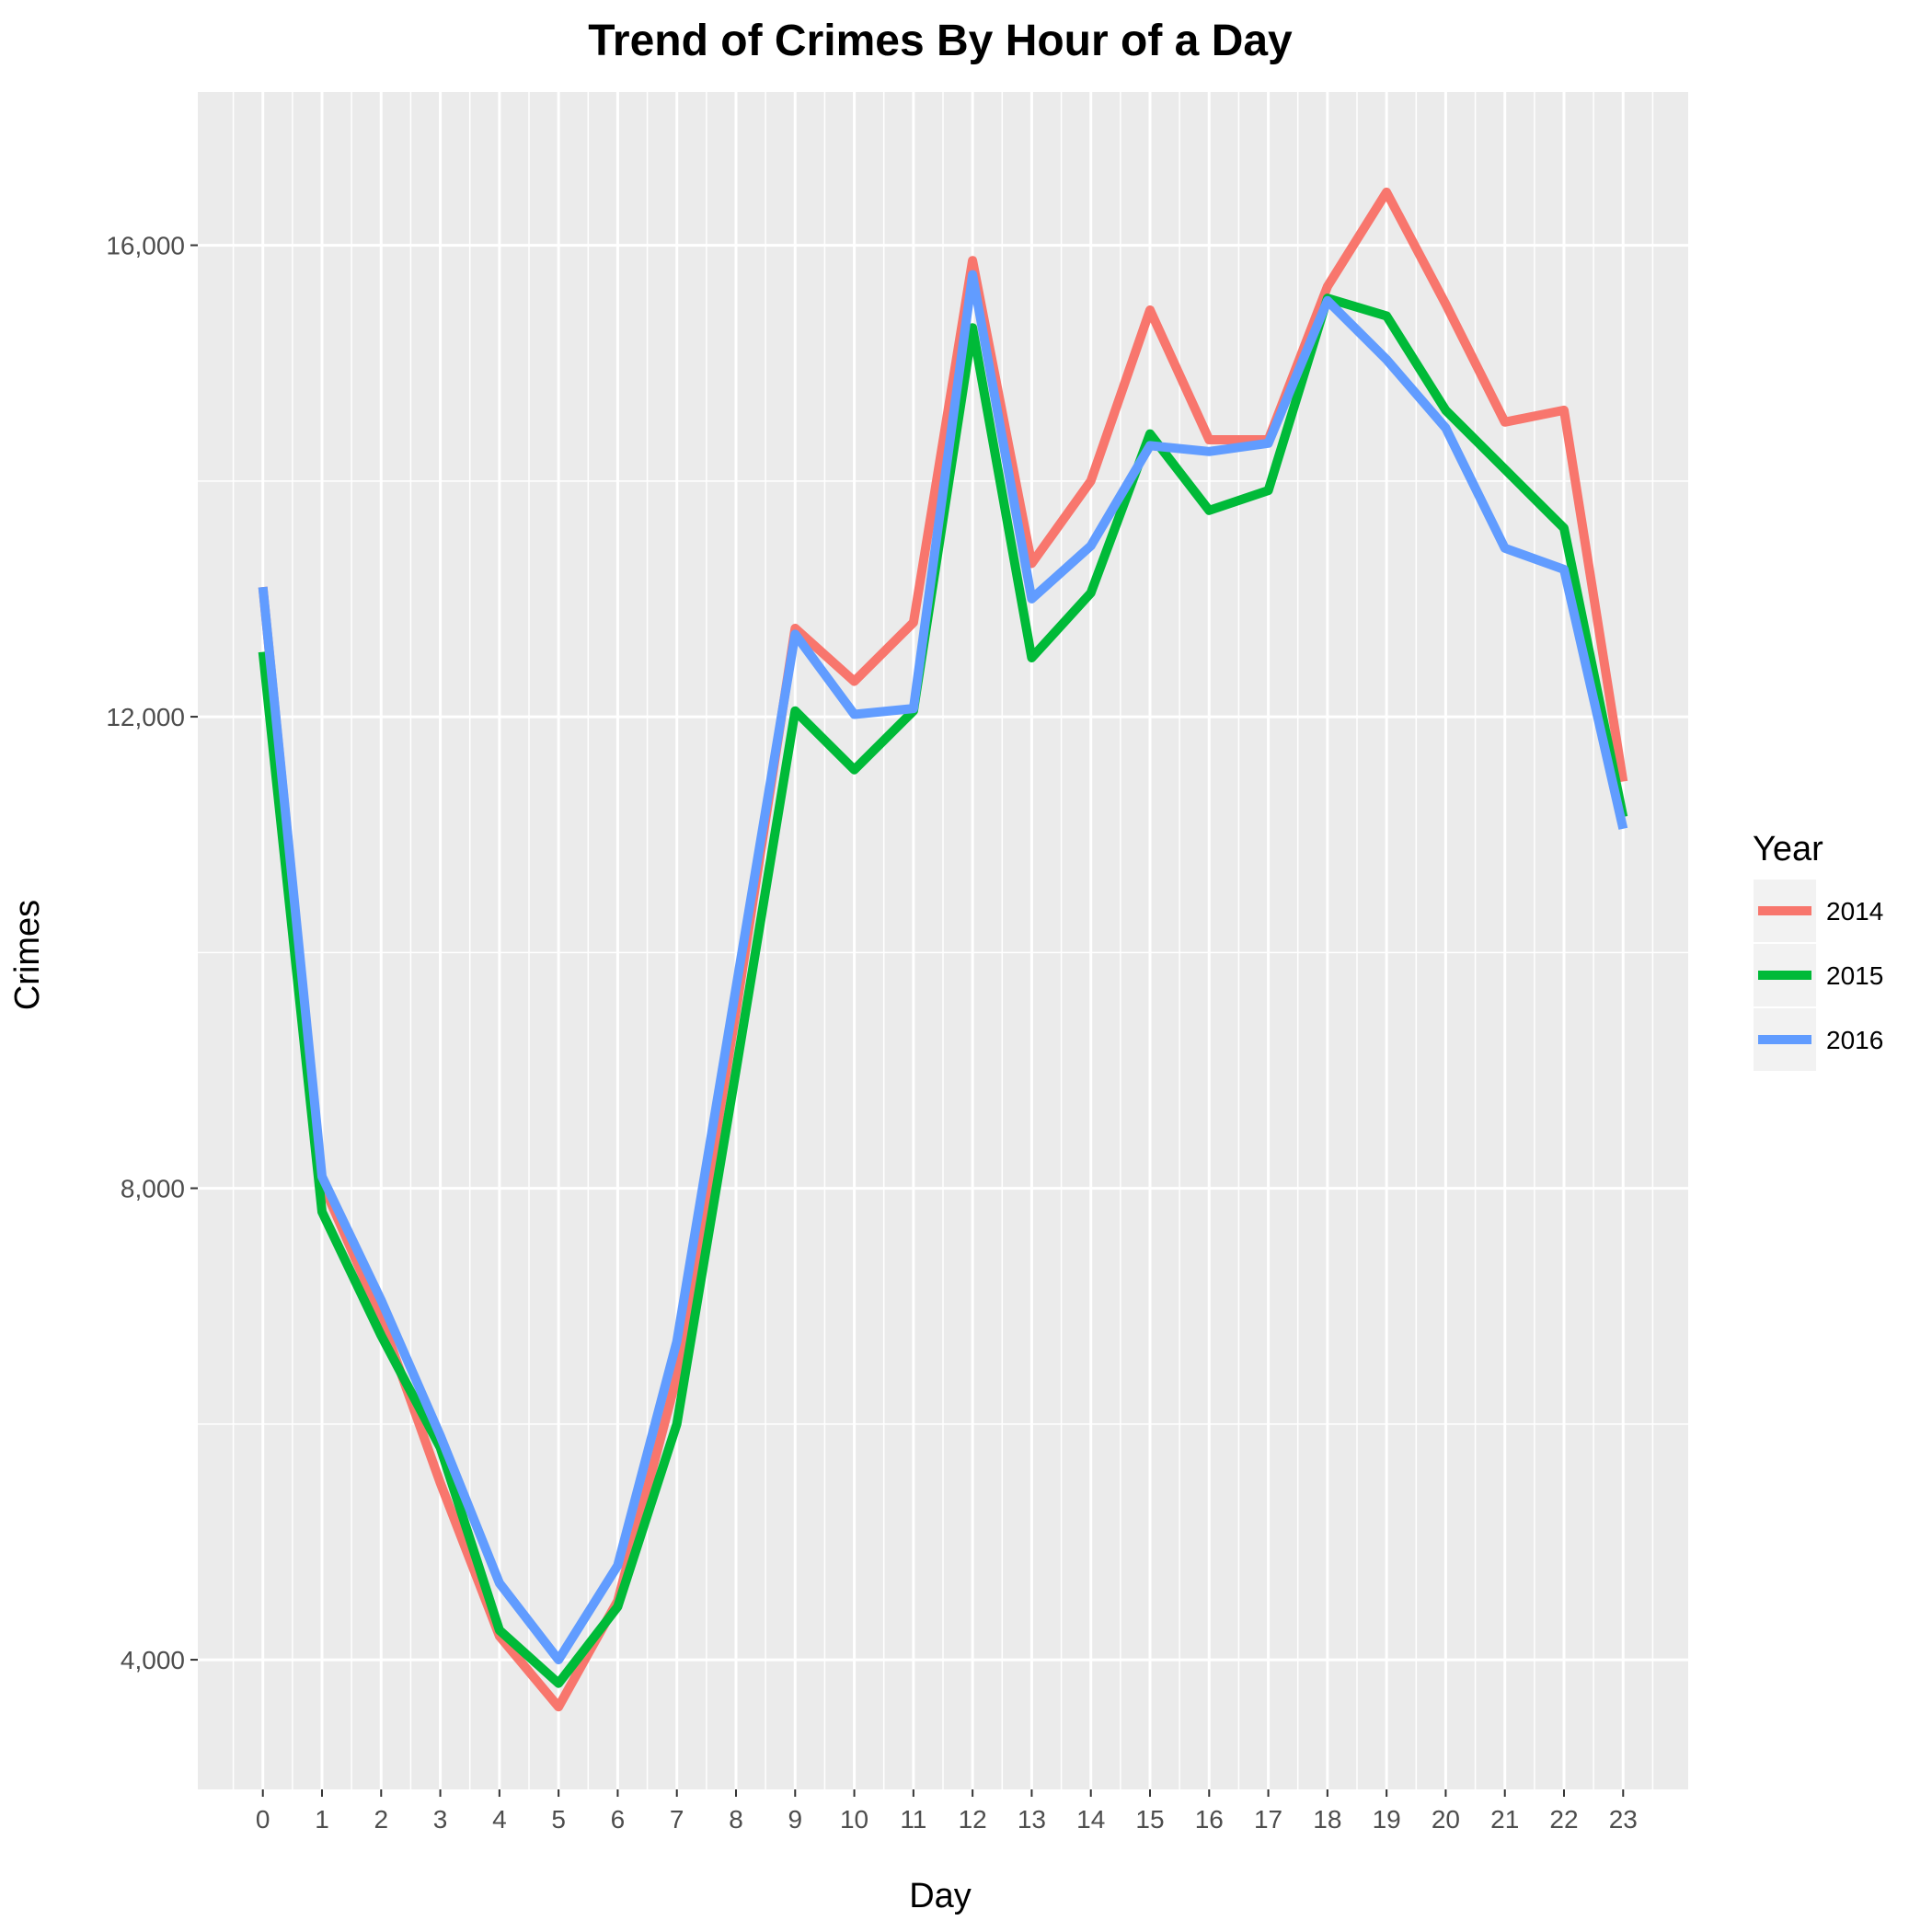 This screenshot has height=1932, width=1932. What do you see at coordinates (1504, 1819) in the screenshot?
I see `x-tick-label: 21` at bounding box center [1504, 1819].